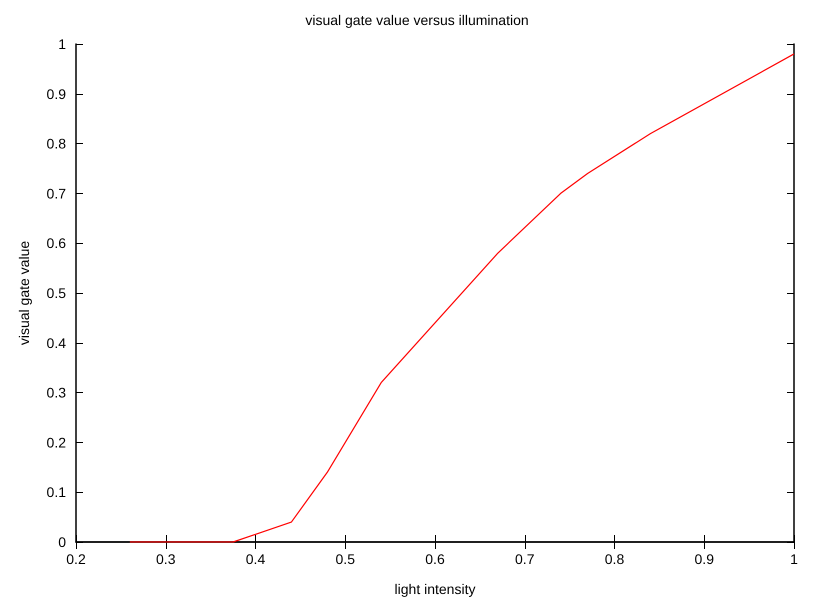 The width and height of the screenshot is (834, 601). I want to click on x-tick-label: 0.6, so click(435, 559).